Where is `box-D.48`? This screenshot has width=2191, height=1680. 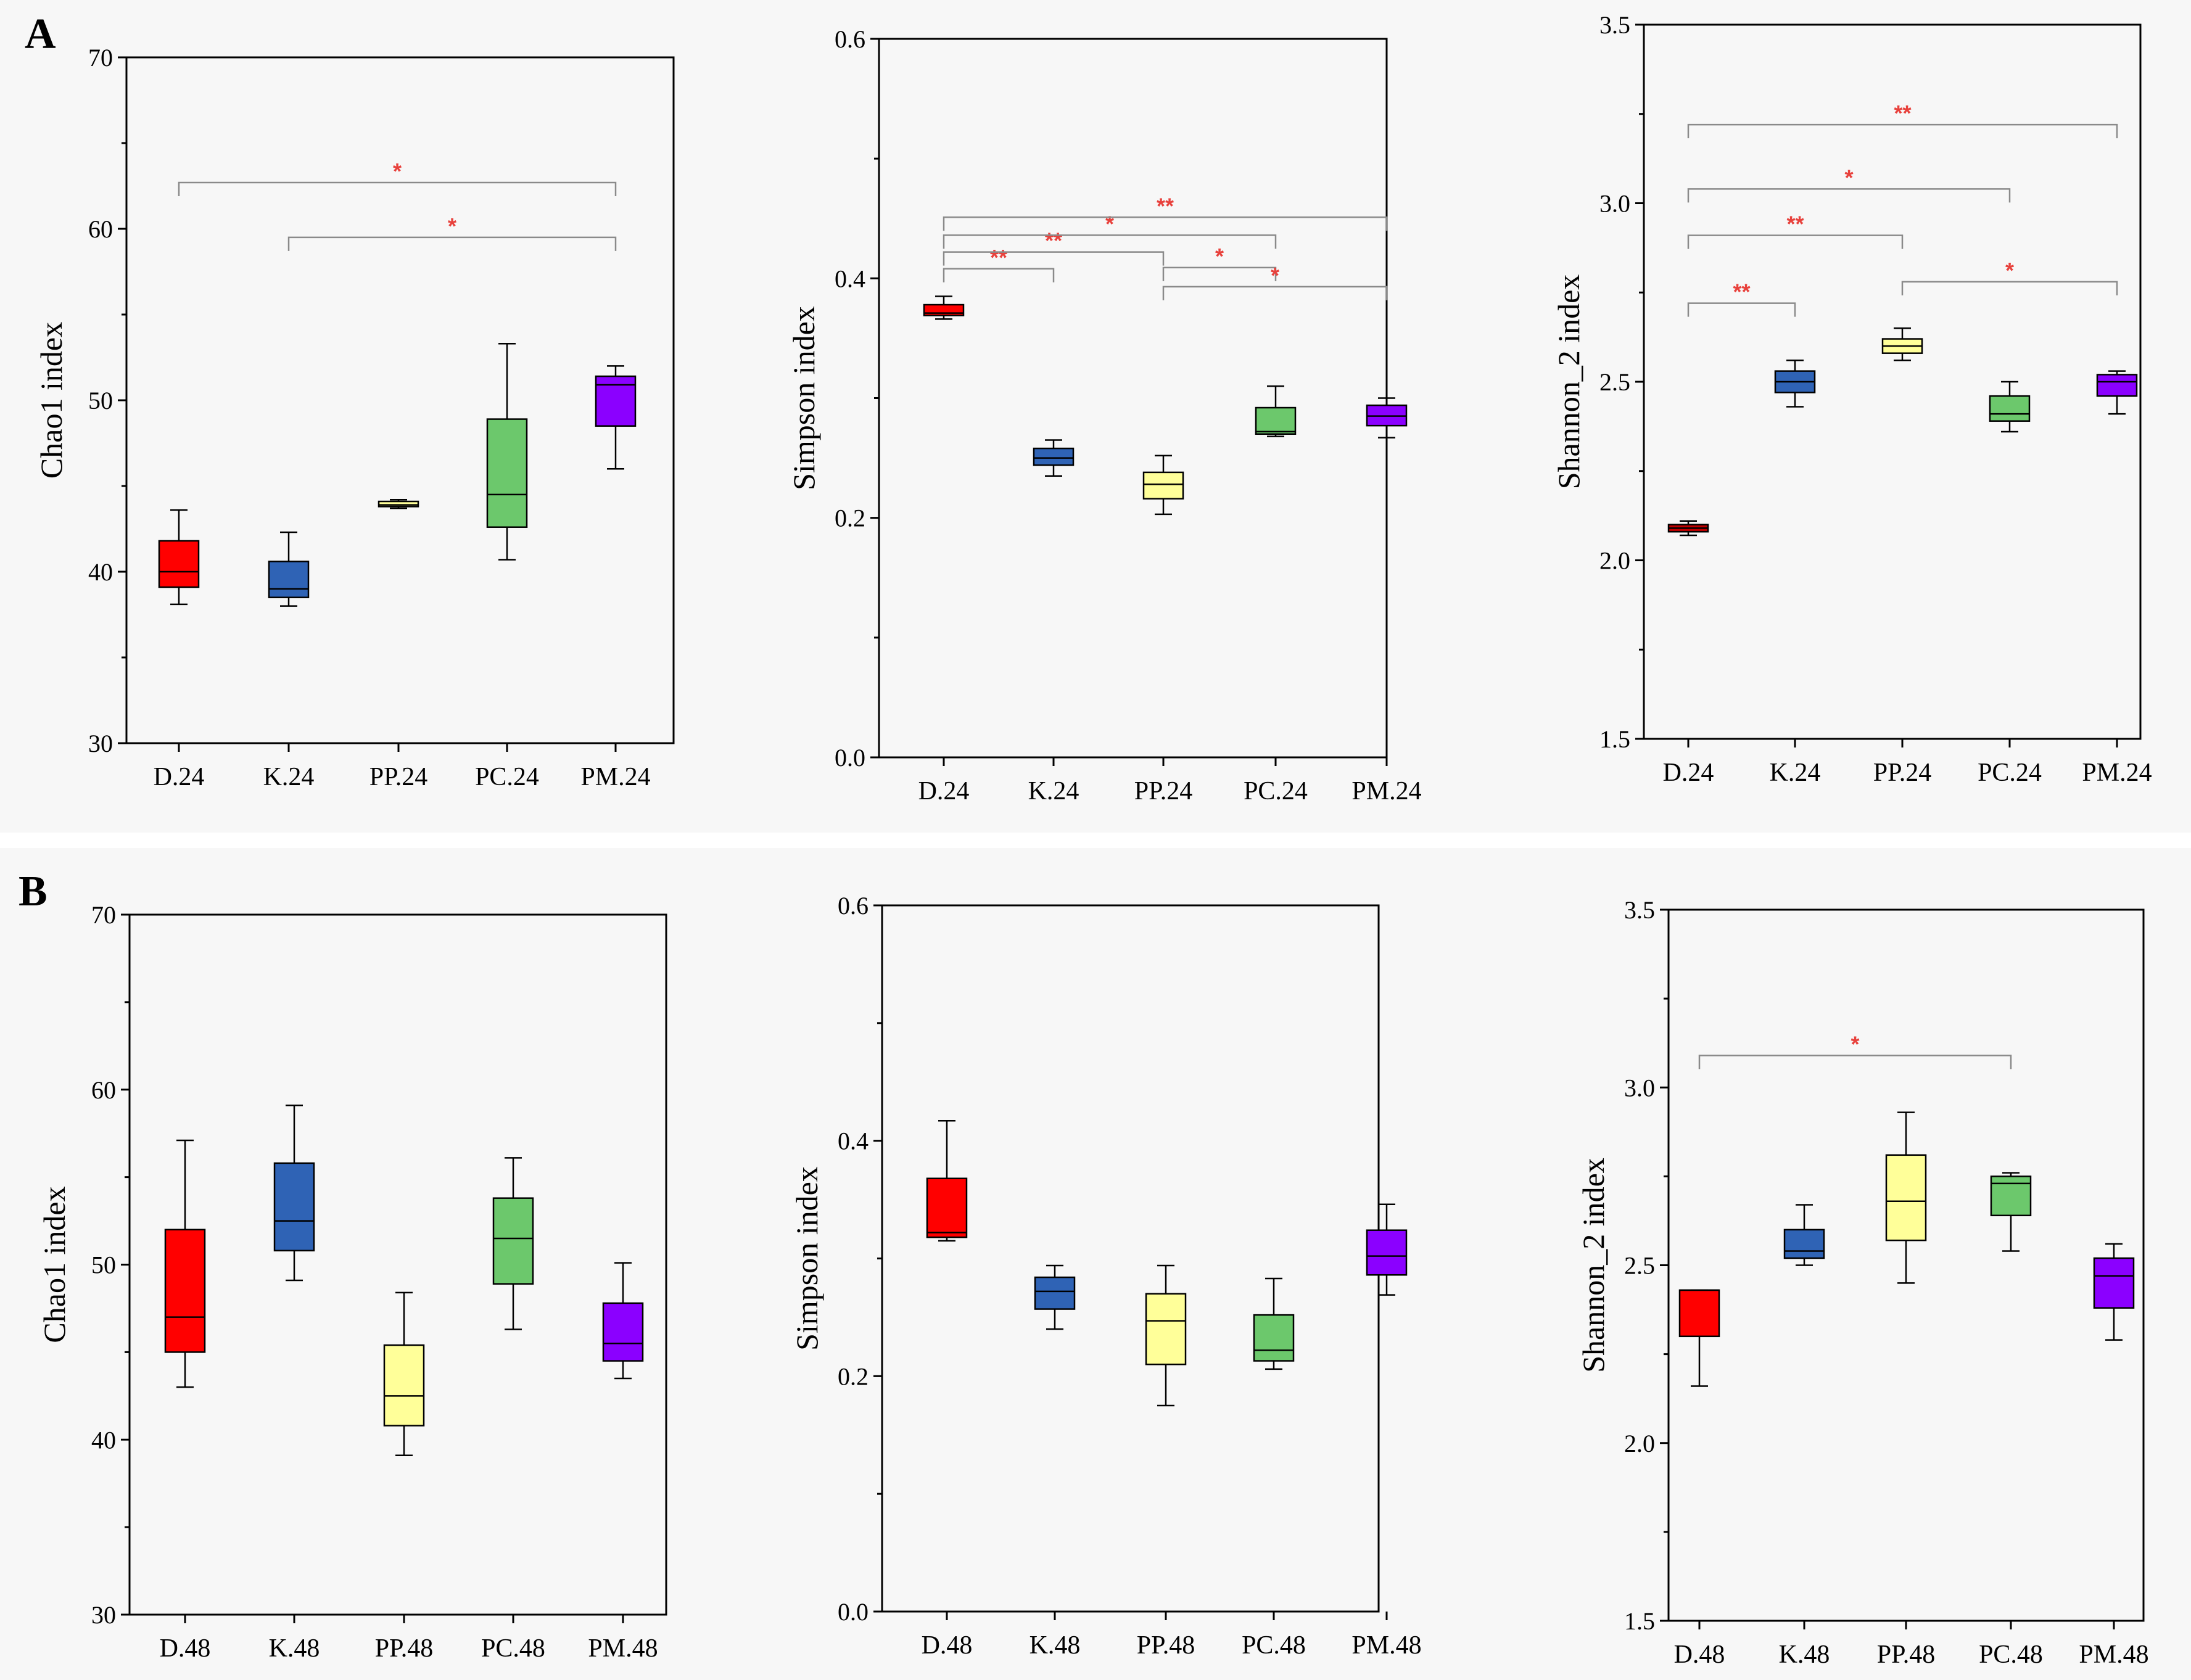 box-D.48 is located at coordinates (1699, 1338).